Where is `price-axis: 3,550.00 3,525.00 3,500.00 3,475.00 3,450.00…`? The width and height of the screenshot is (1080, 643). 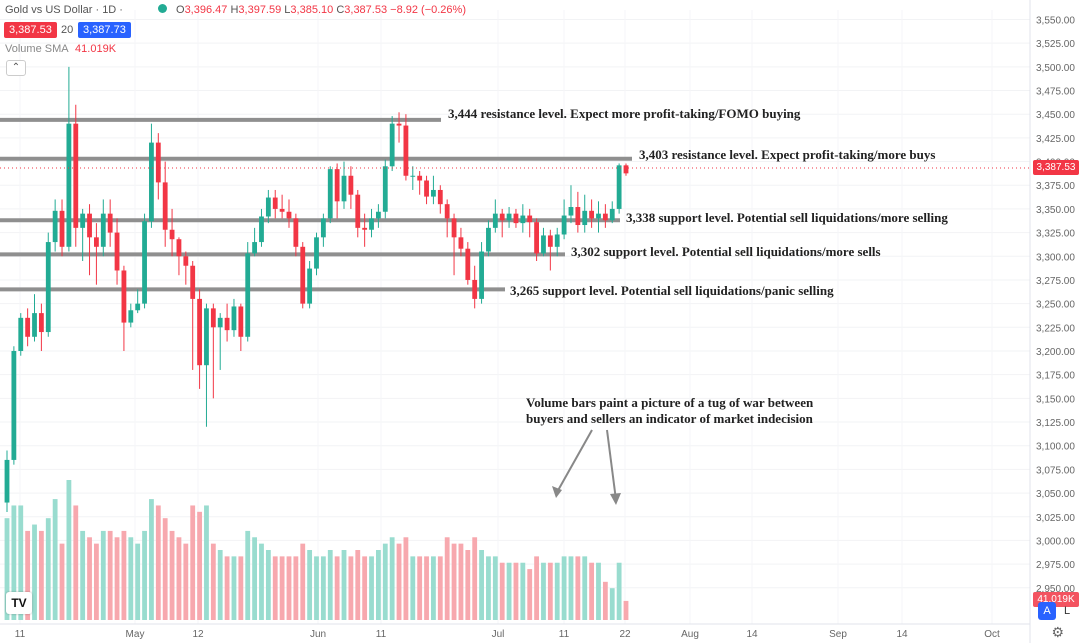 price-axis: 3,550.00 3,525.00 3,500.00 3,475.00 3,450.00… is located at coordinates (1055, 304).